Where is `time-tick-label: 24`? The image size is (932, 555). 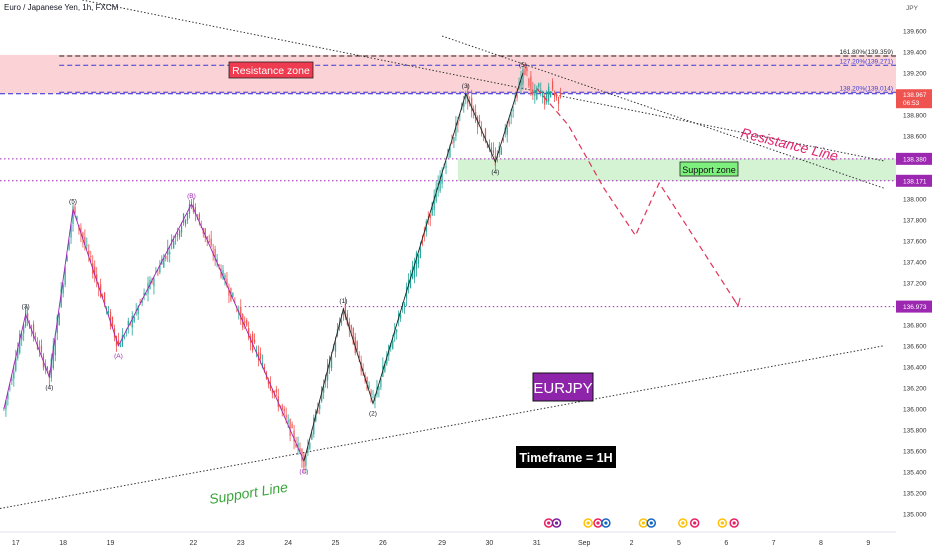 time-tick-label: 24 is located at coordinates (288, 543).